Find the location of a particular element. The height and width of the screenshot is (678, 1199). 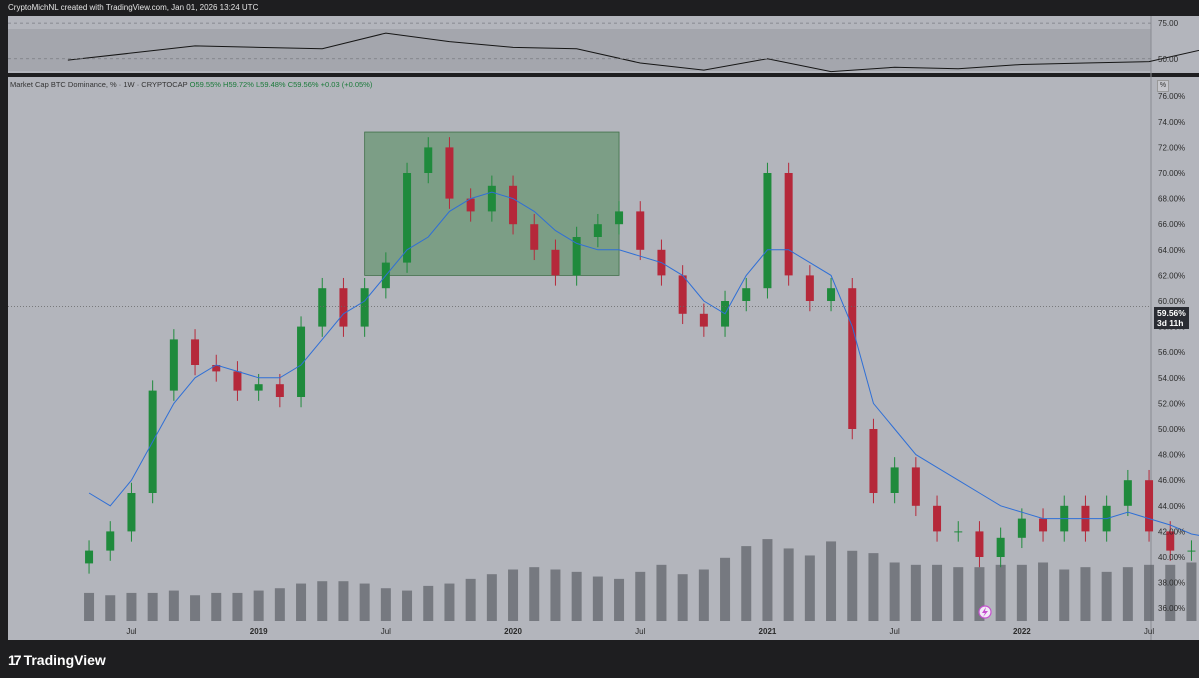

bar-countdown: 3d 11h is located at coordinates (1170, 323).